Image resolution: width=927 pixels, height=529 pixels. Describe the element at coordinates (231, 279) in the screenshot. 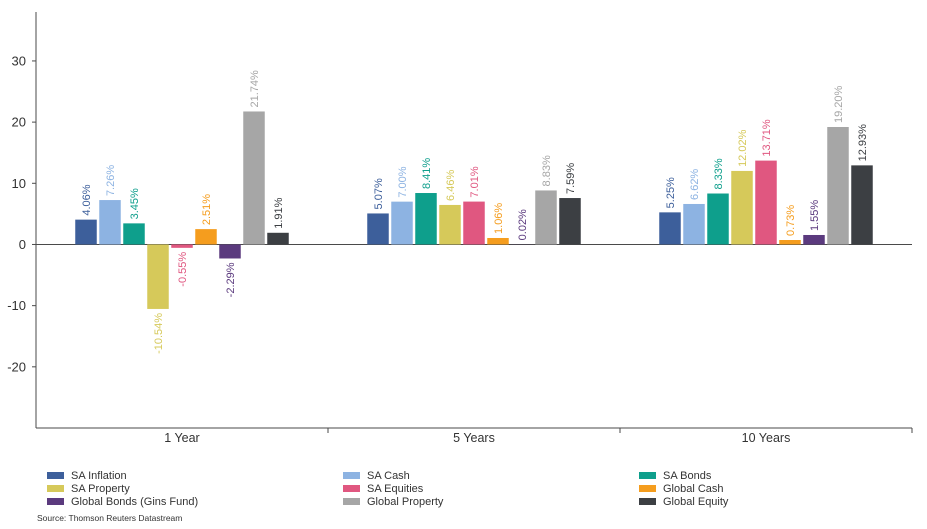

I see `data-label: -2.29%` at that location.